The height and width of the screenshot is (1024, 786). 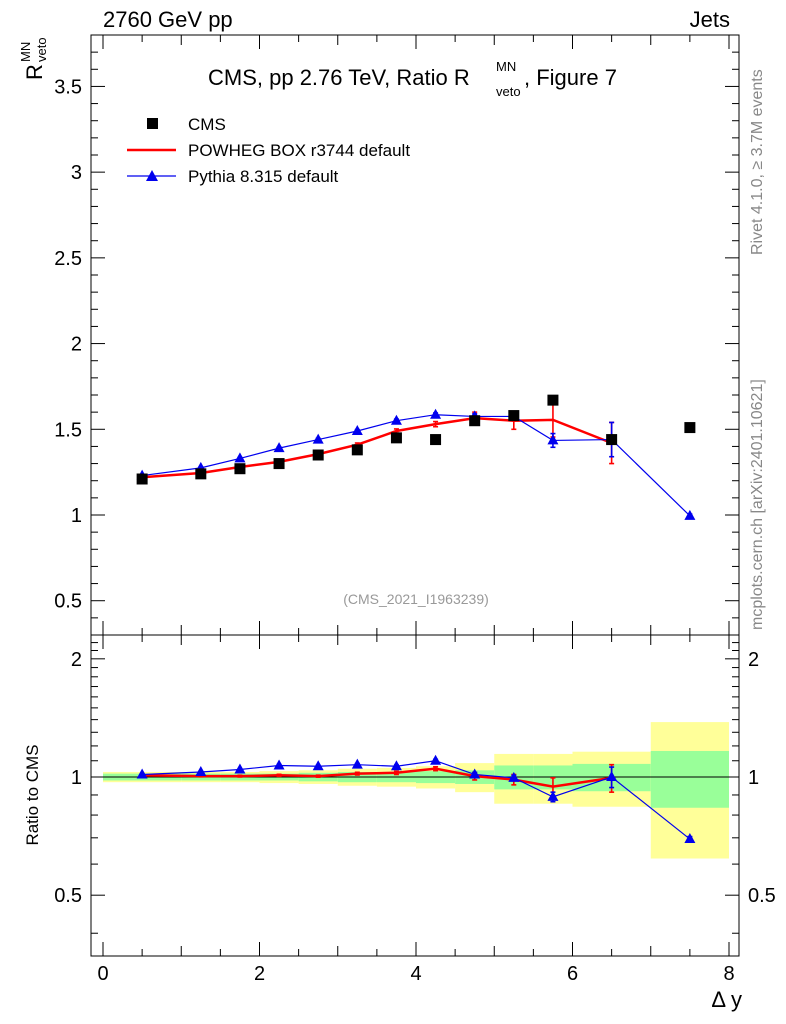 I want to click on y-axis-label-main: R, so click(x=34, y=72).